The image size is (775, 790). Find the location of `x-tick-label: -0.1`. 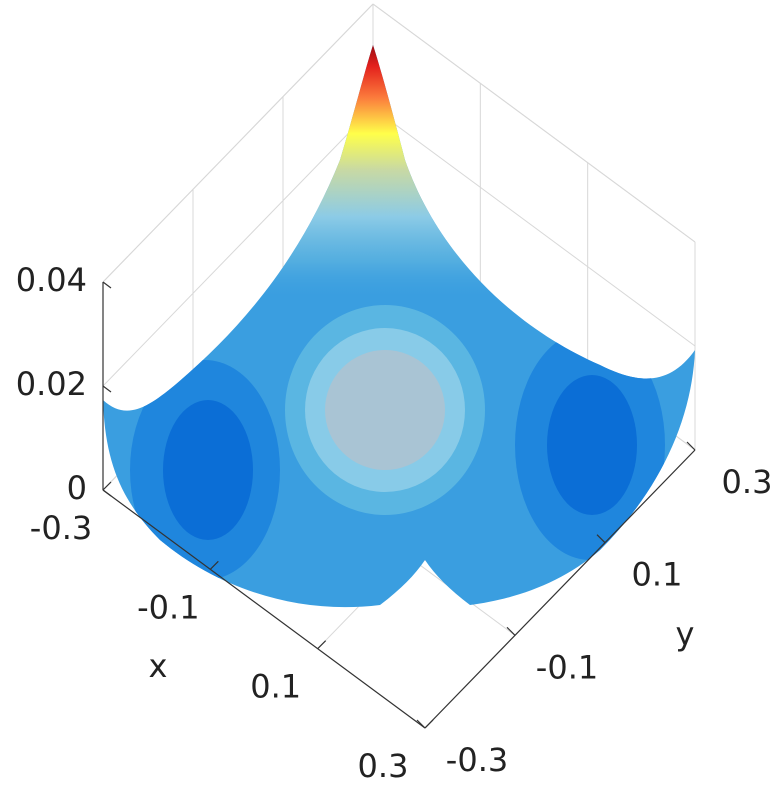

x-tick-label: -0.1 is located at coordinates (168, 607).